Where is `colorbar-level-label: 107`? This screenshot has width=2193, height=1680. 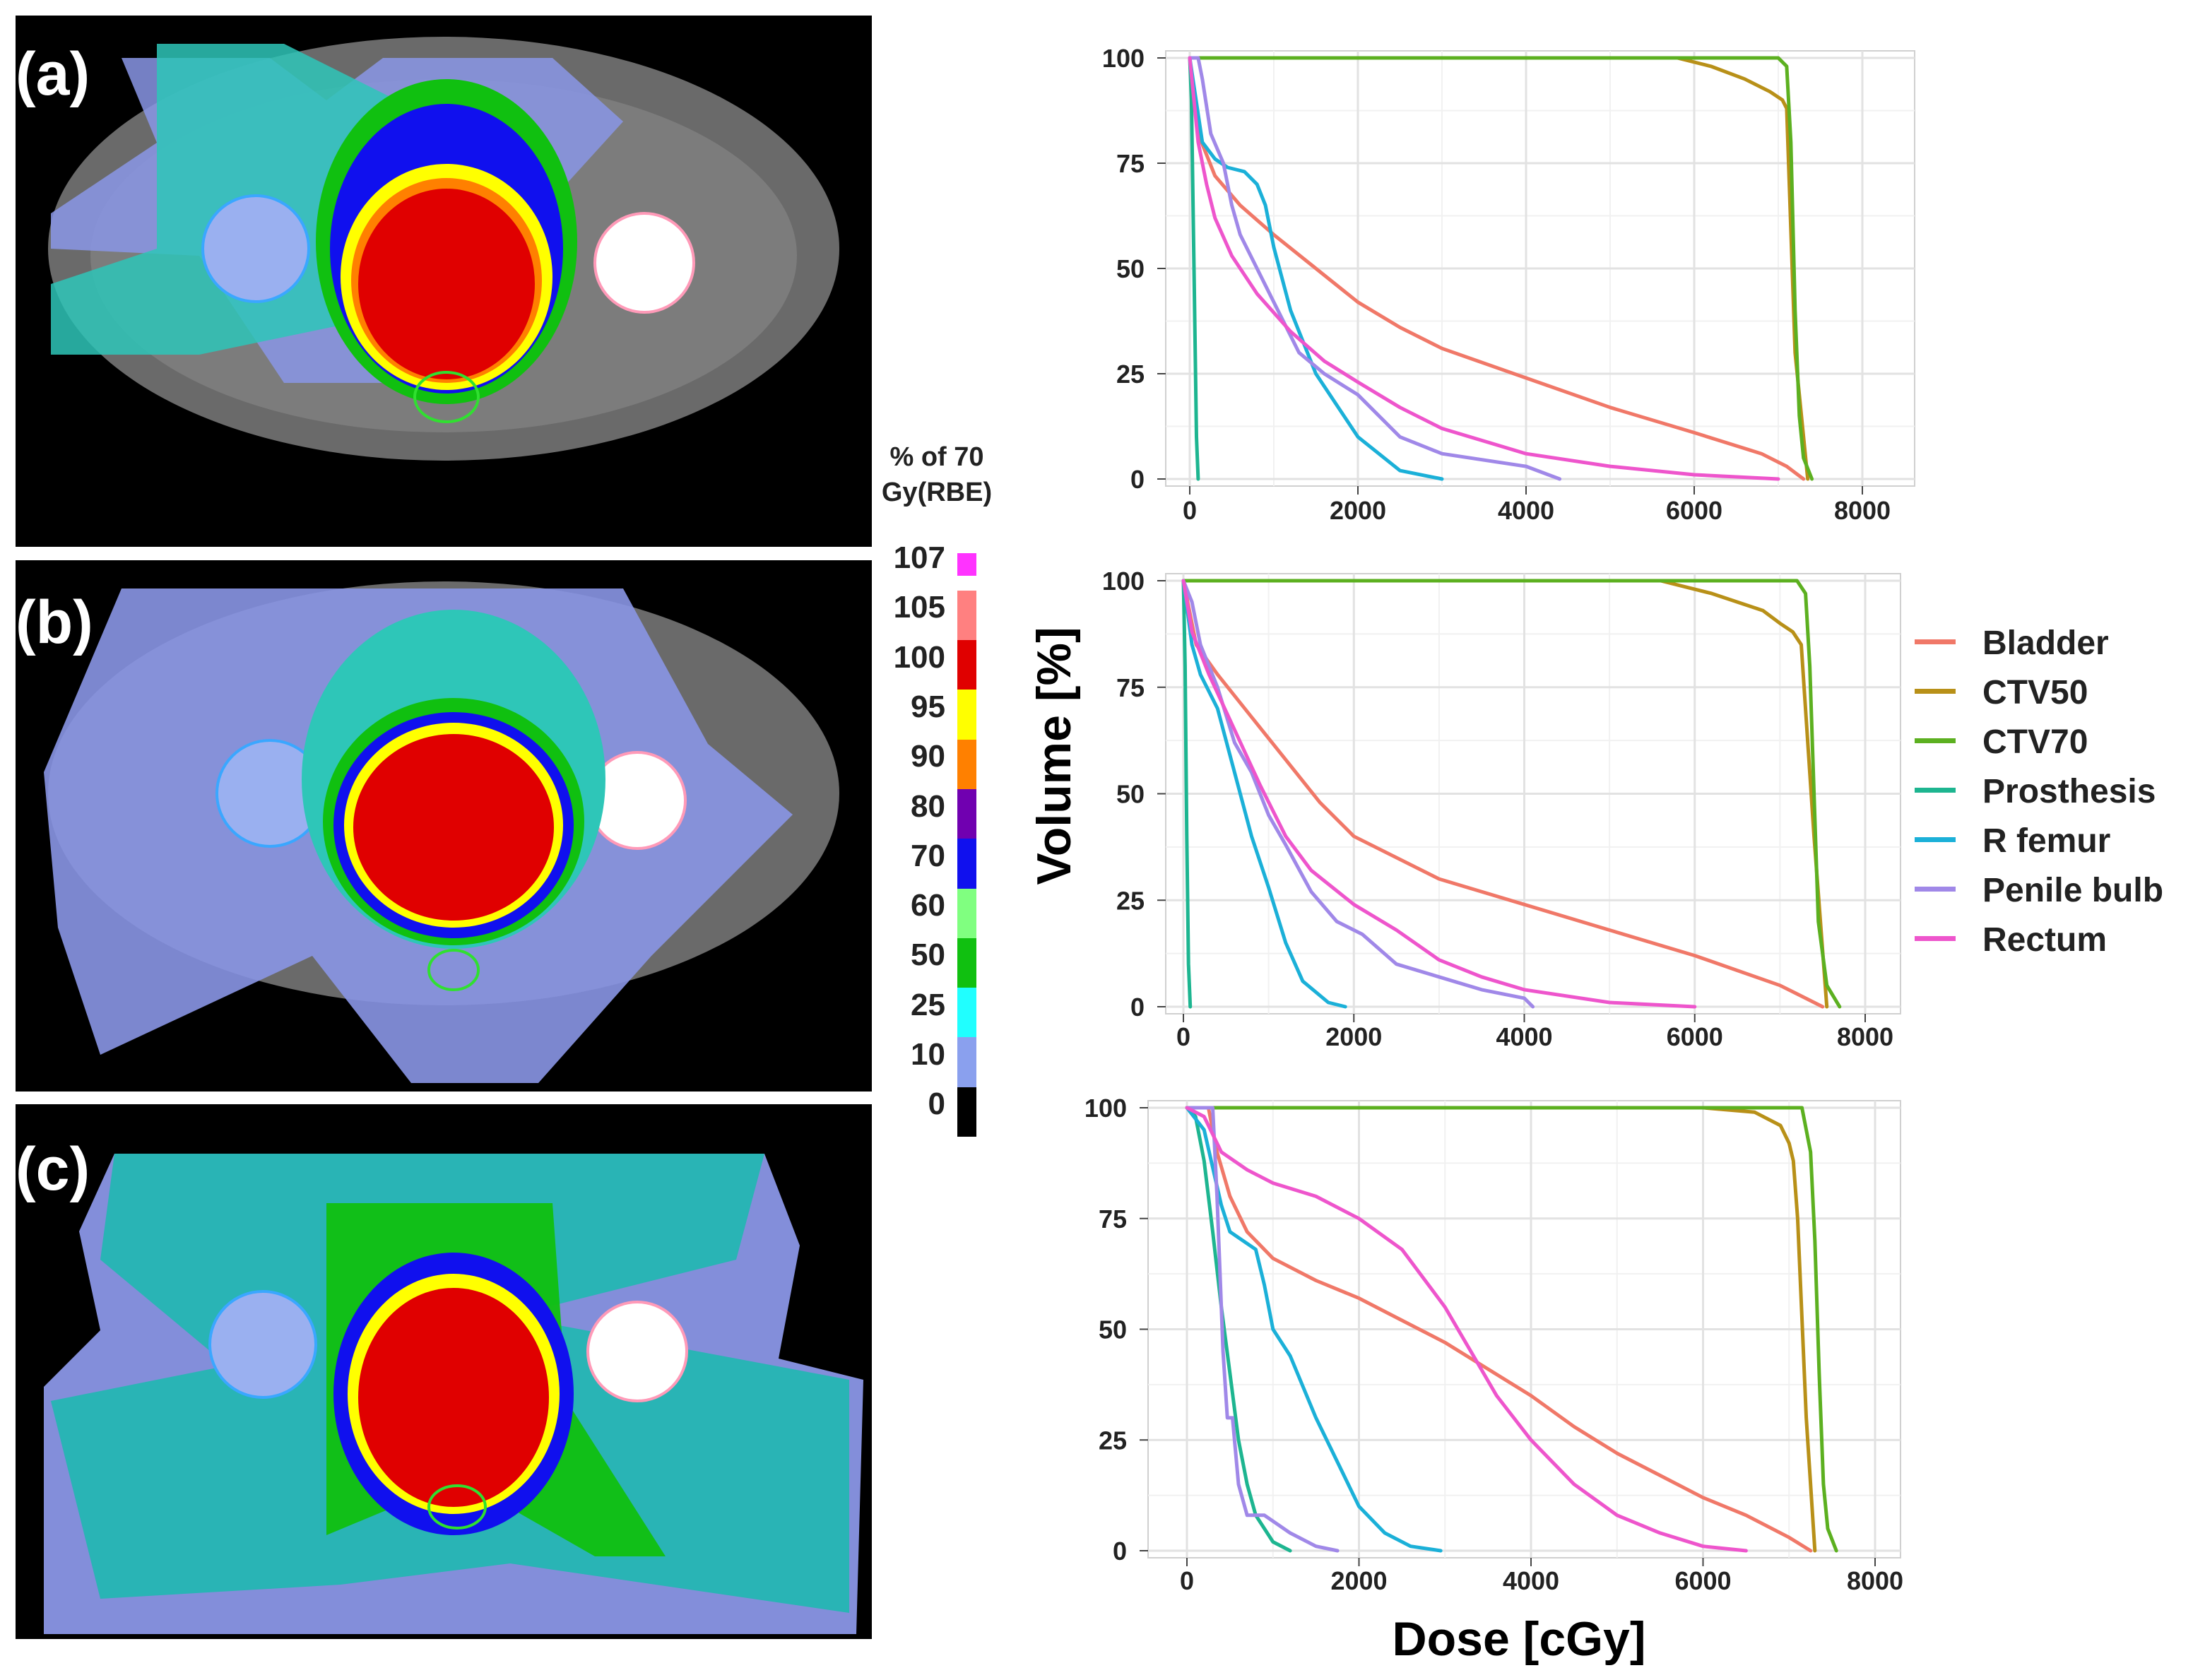
colorbar-level-label: 107 is located at coordinates (919, 557).